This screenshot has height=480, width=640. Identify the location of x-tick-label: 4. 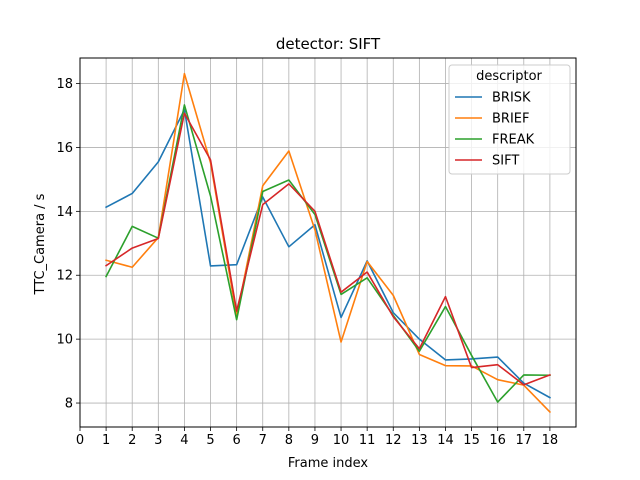
(184, 440).